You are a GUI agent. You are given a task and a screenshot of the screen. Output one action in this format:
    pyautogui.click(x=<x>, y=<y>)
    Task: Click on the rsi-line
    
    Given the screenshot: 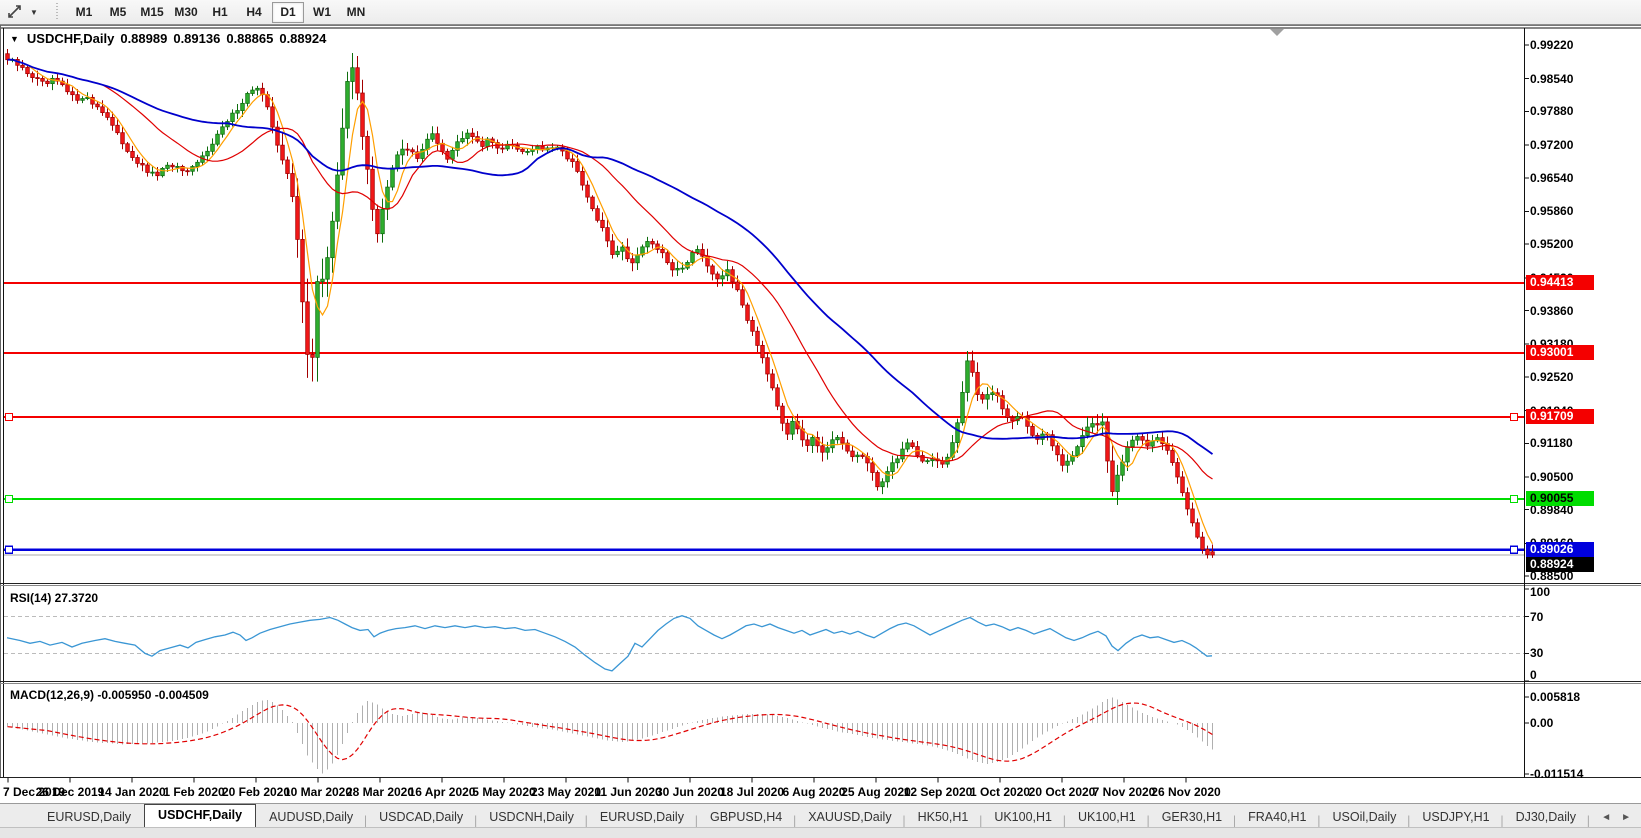 What is the action you would take?
    pyautogui.click(x=609, y=643)
    